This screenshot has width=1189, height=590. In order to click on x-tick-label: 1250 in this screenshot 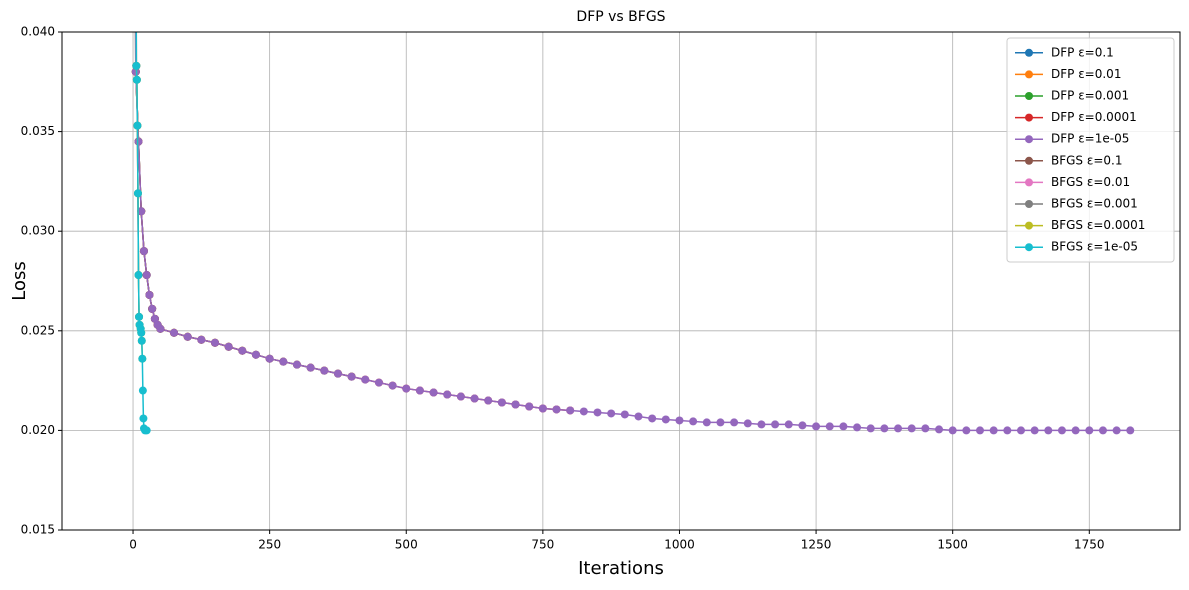, I will do `click(816, 545)`.